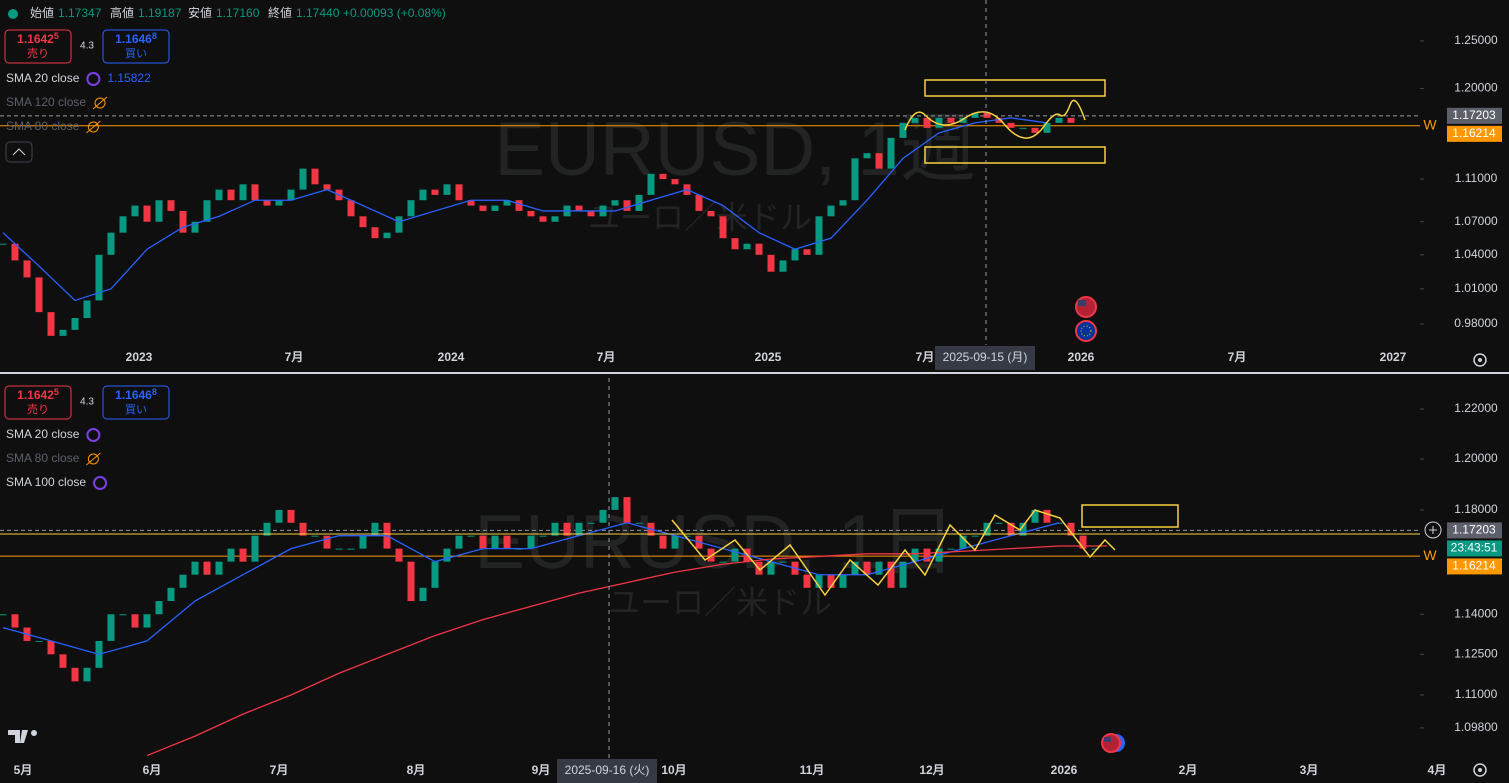  Describe the element at coordinates (160, 13) in the screenshot. I see `high-value: 1.19187` at that location.